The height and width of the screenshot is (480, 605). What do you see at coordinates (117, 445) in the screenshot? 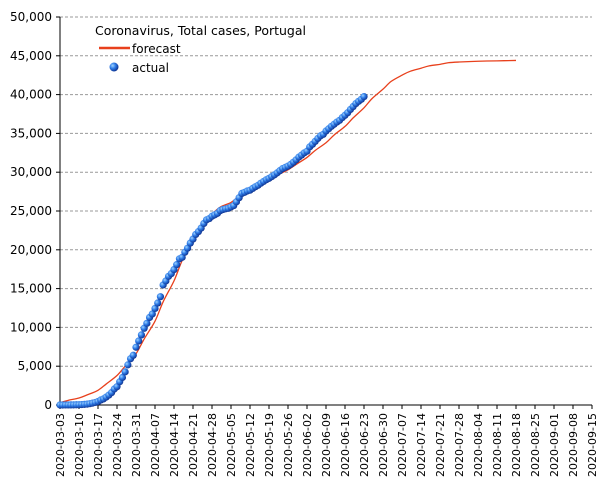
I see `x-tick-label: 2020-03-24` at bounding box center [117, 445].